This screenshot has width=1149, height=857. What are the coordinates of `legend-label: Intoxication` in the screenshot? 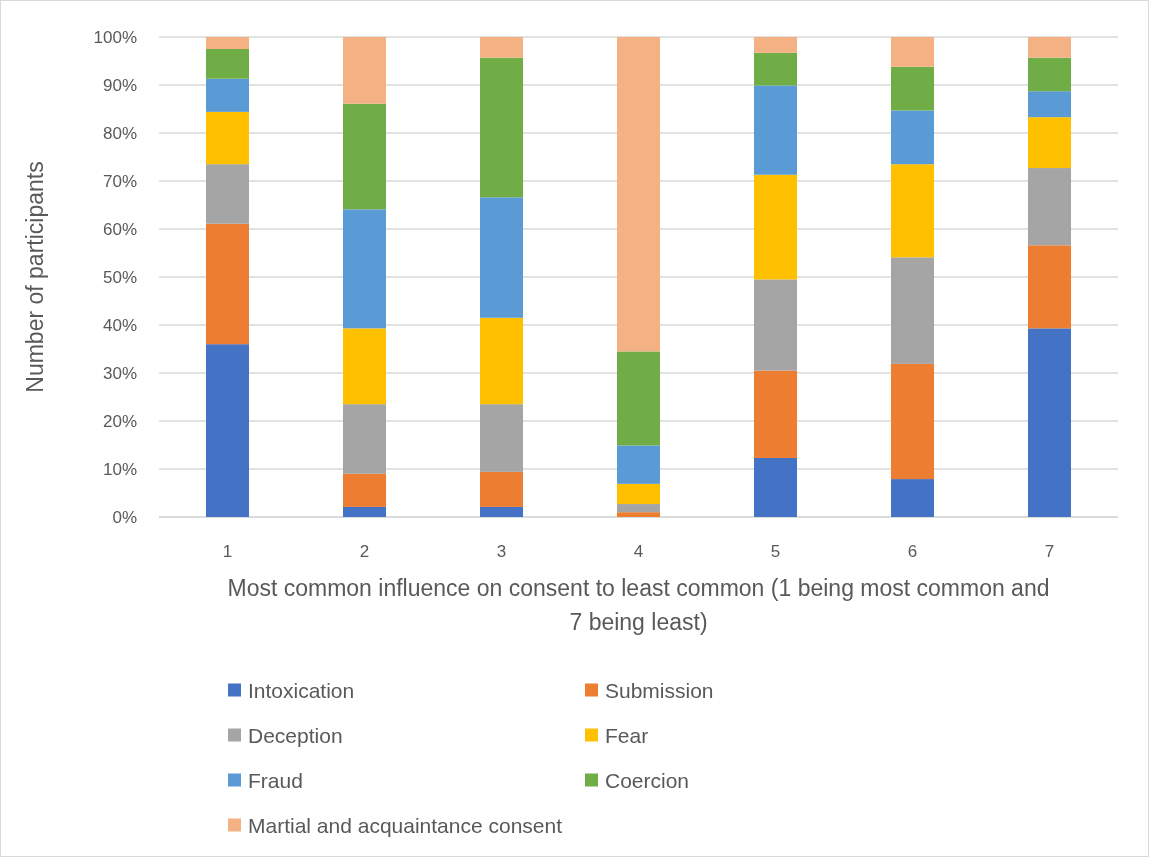 It's located at (301, 690).